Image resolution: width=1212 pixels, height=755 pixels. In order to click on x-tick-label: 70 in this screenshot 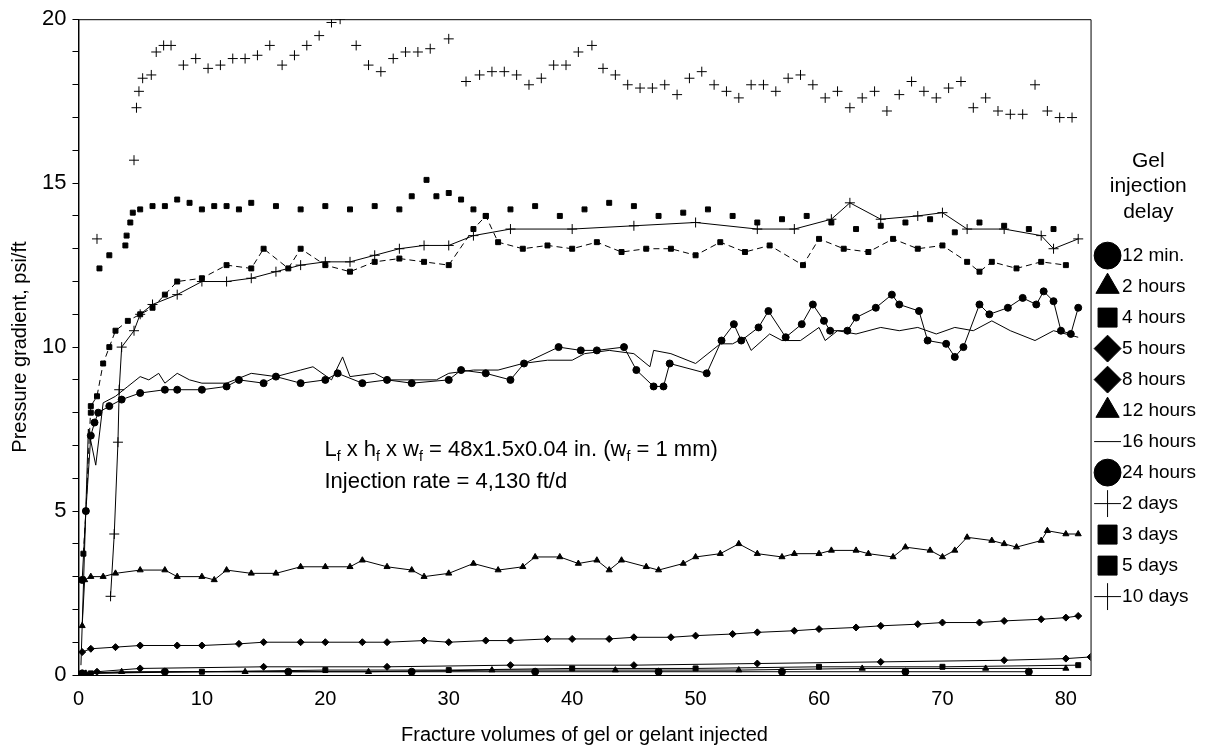, I will do `click(942, 697)`.